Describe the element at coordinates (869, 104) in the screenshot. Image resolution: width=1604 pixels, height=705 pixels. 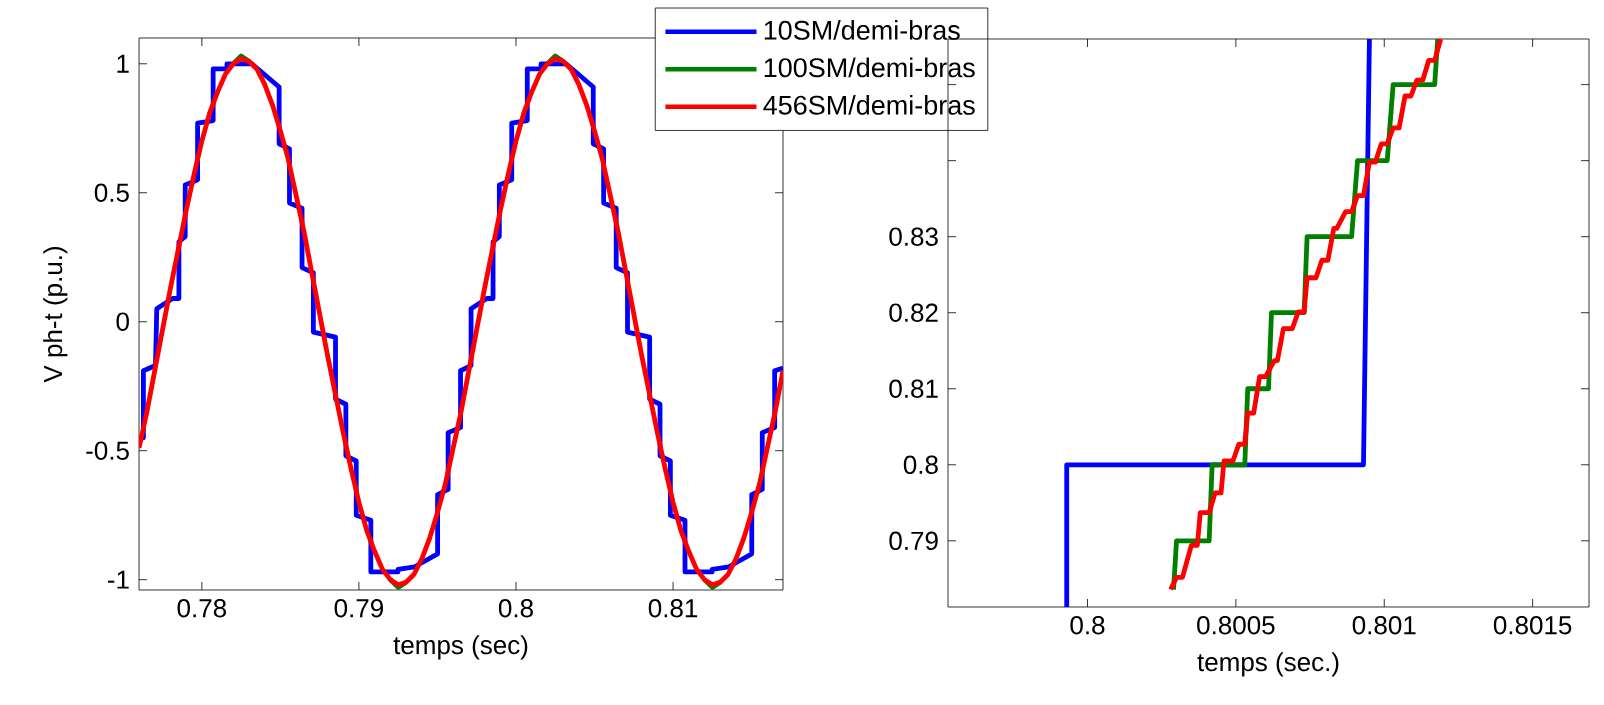
I see `legend-label: 456SM/demi-bras` at that location.